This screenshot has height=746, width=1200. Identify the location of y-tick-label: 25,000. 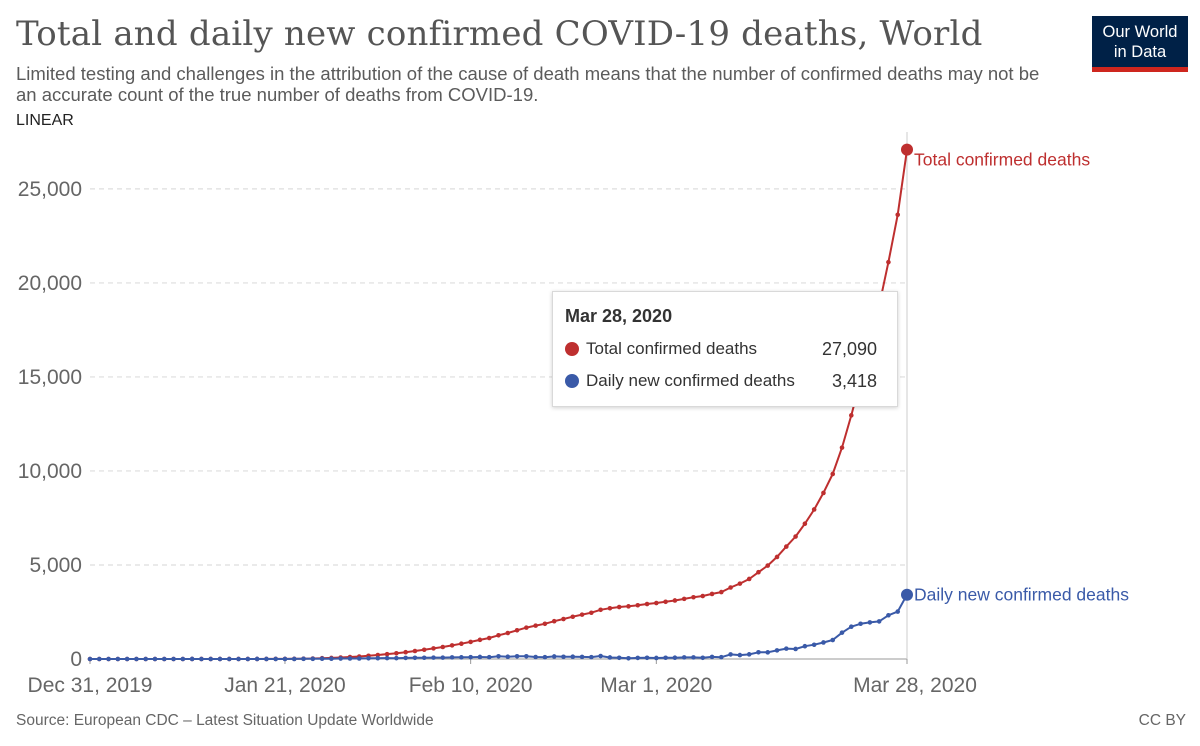
(50, 189).